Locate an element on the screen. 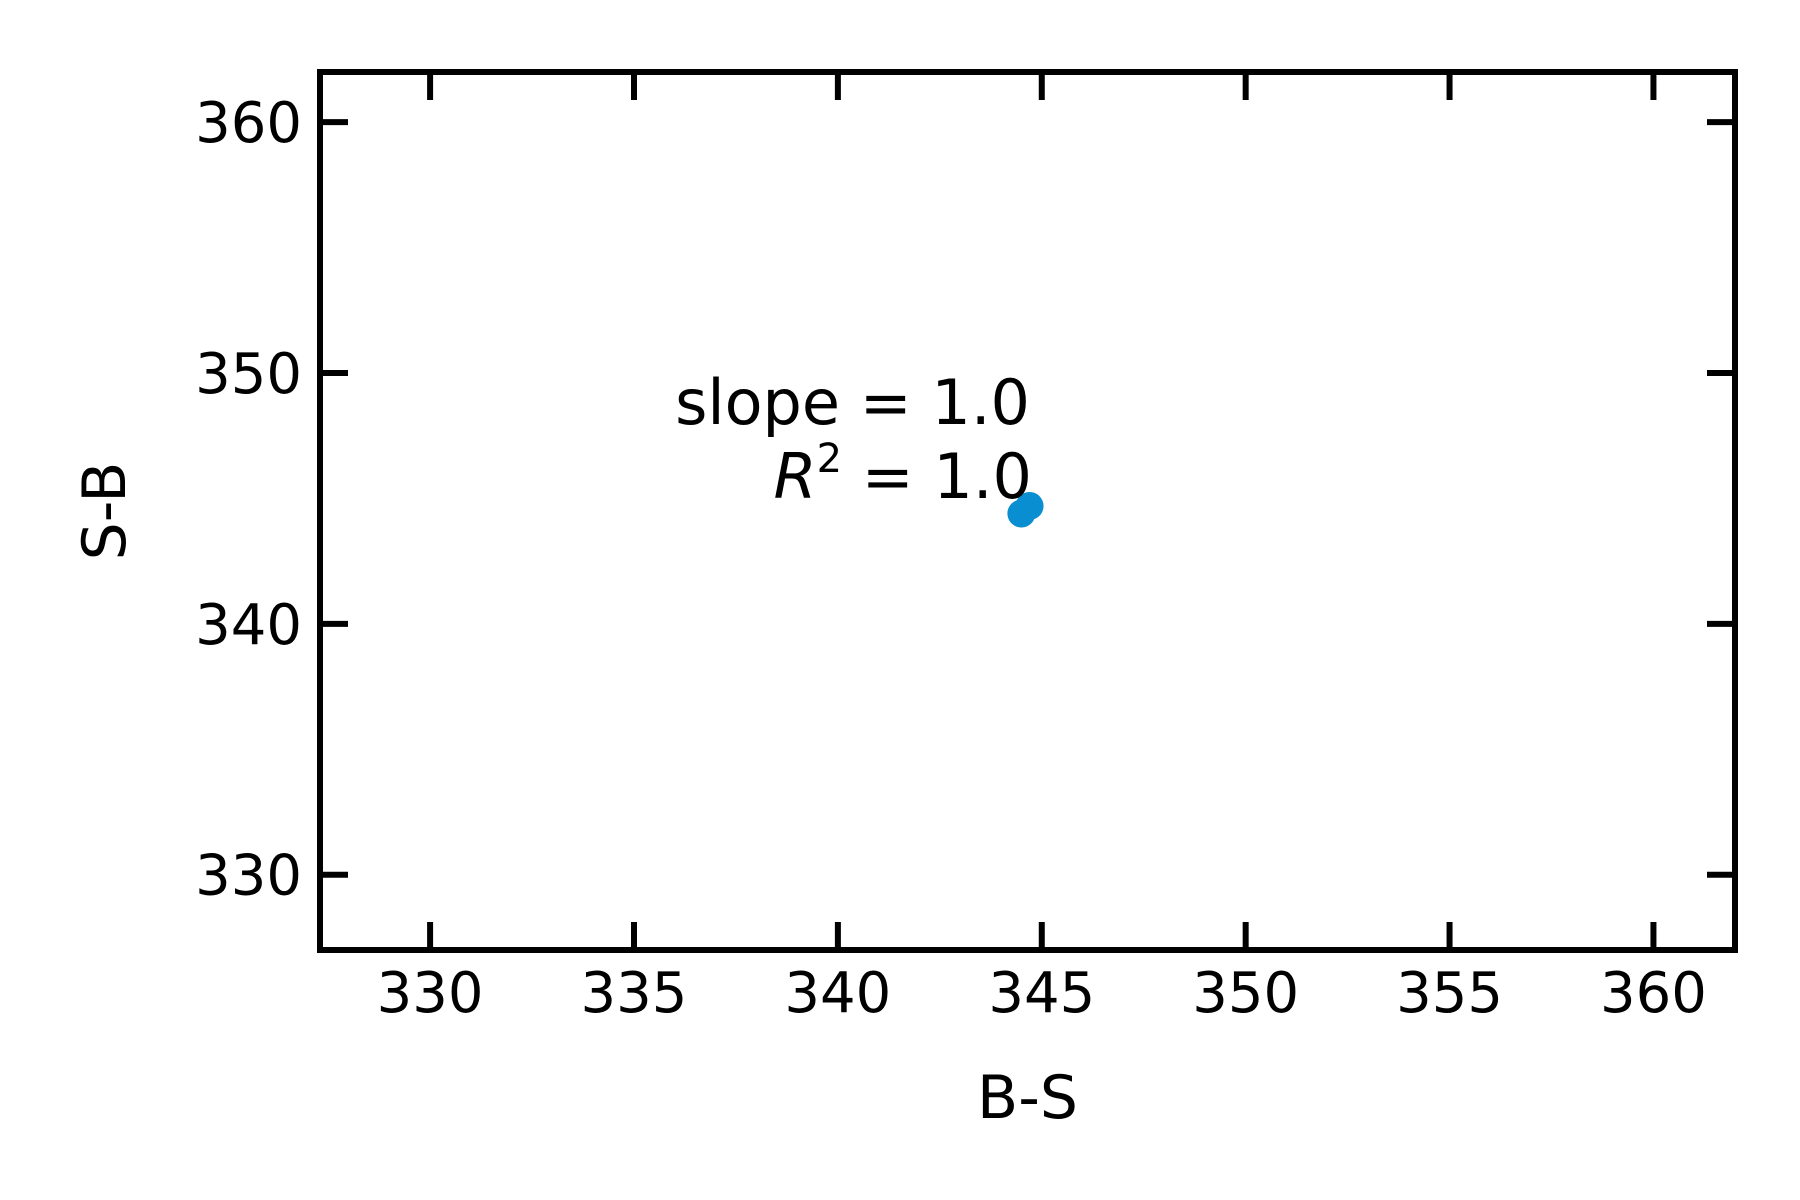 Image resolution: width=1800 pixels, height=1200 pixels. x-tick-label: 345 is located at coordinates (1041, 993).